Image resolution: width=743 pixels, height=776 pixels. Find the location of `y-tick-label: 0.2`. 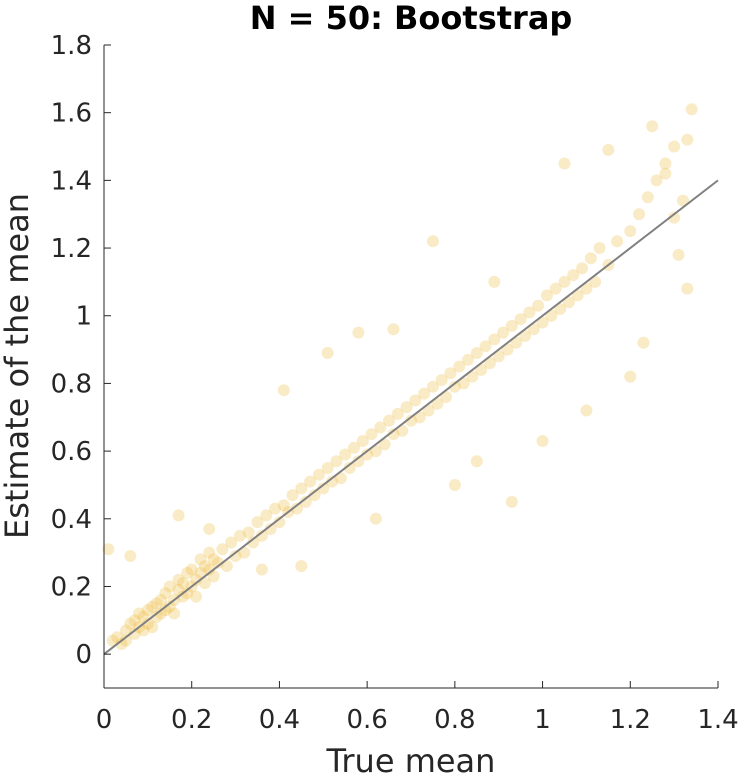

y-tick-label: 0.2 is located at coordinates (71, 587).